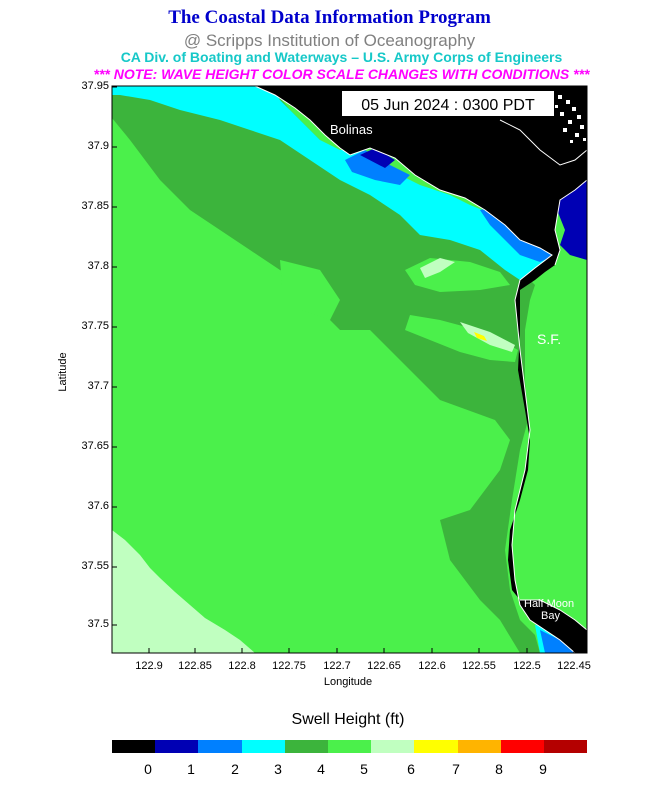  Describe the element at coordinates (351, 129) in the screenshot. I see `place-label-bolinas: Bolinas` at that location.